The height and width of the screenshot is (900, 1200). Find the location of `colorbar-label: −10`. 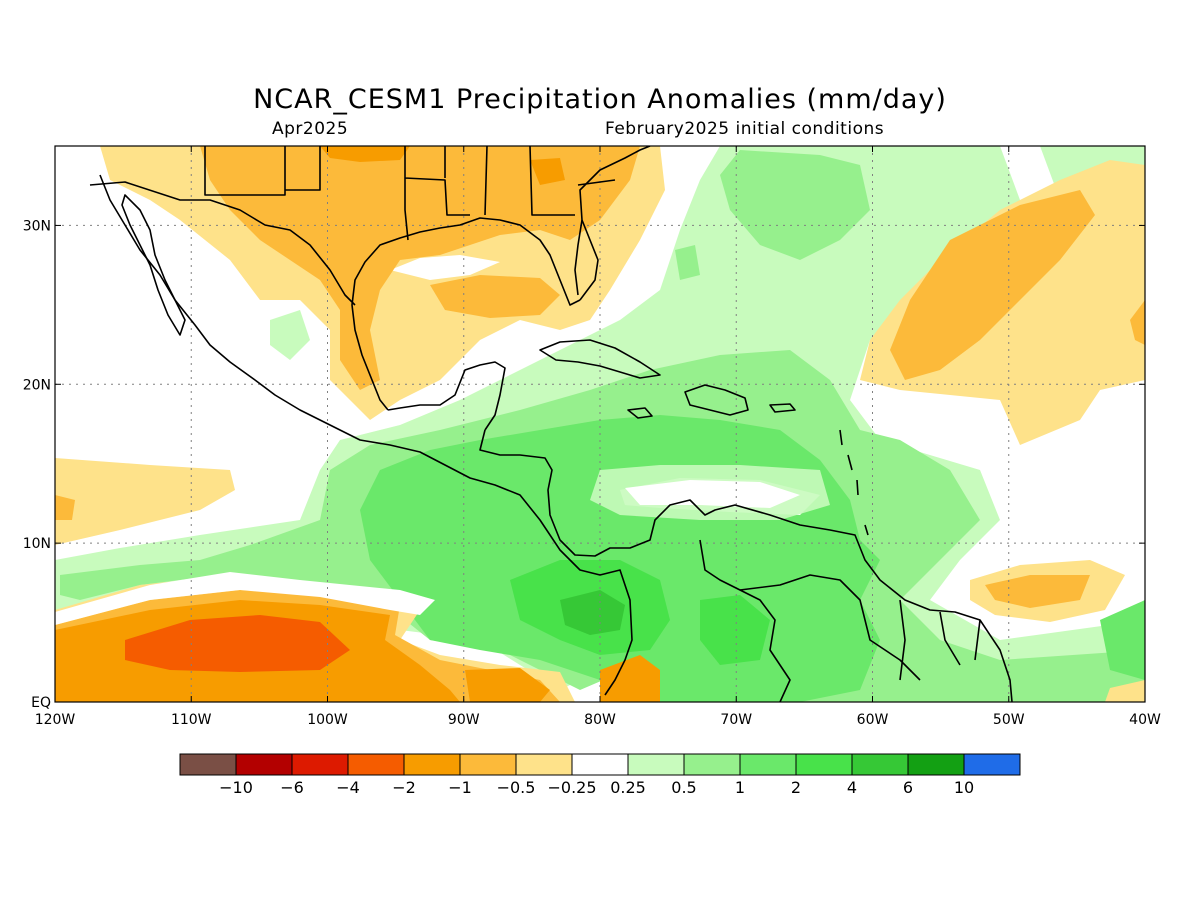

colorbar-label: −10 is located at coordinates (236, 787).